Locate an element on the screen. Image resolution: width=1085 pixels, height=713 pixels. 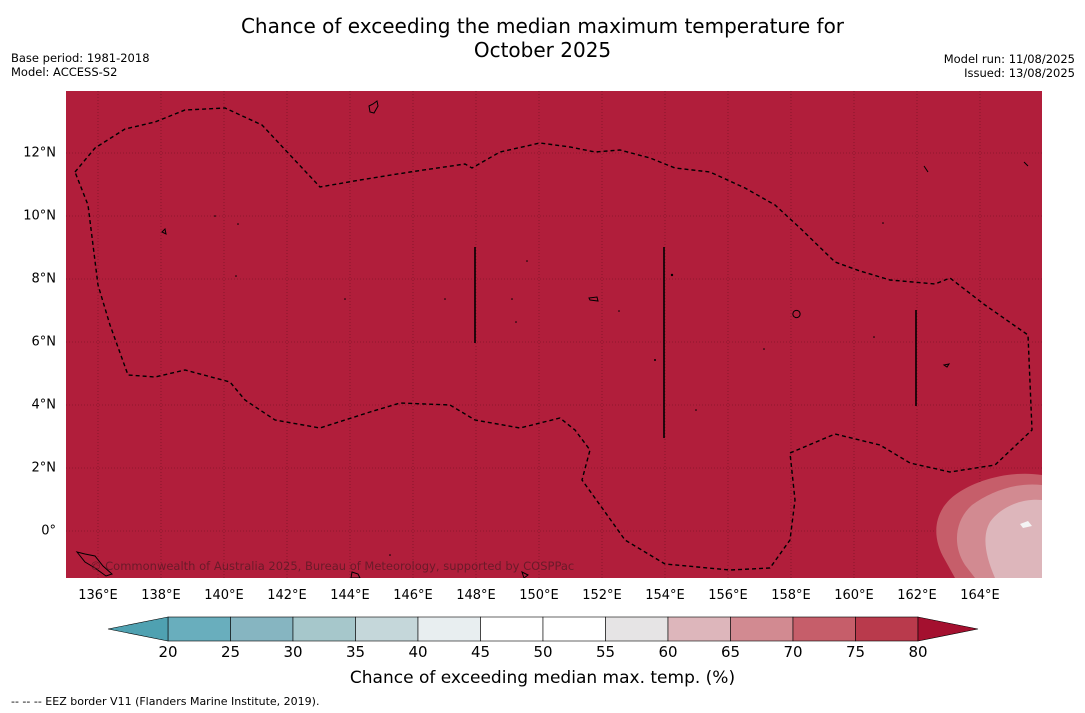
y-tick-label: 8°N is located at coordinates (44, 279).